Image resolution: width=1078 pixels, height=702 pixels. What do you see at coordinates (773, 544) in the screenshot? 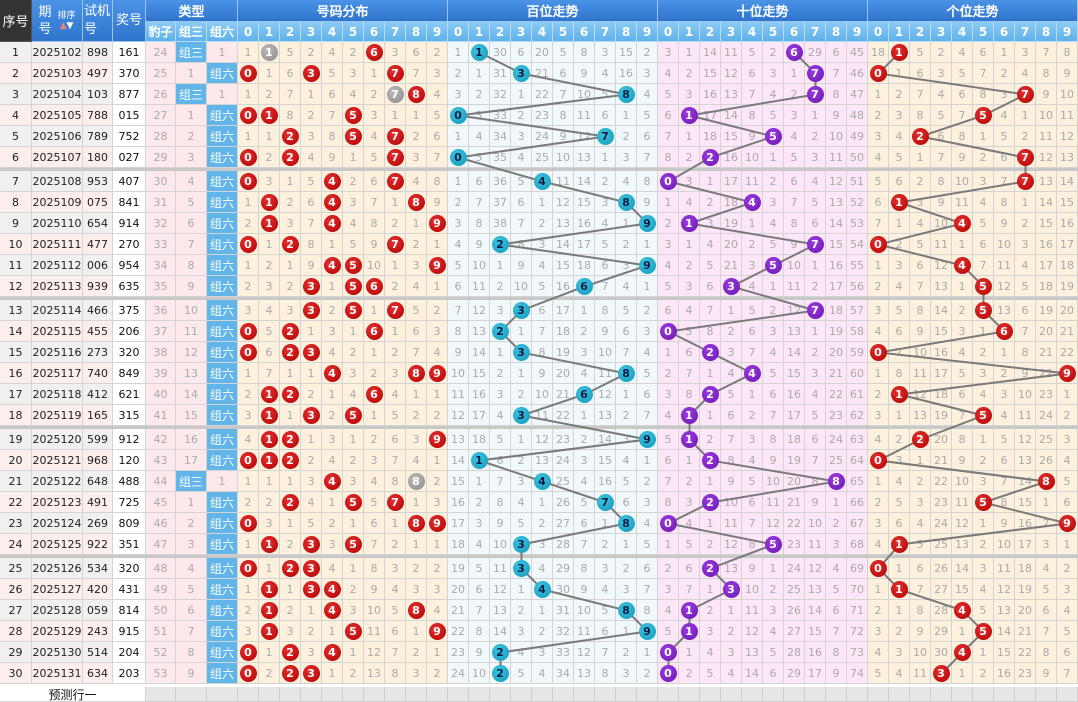
I see `tens-cell: 5` at bounding box center [773, 544].